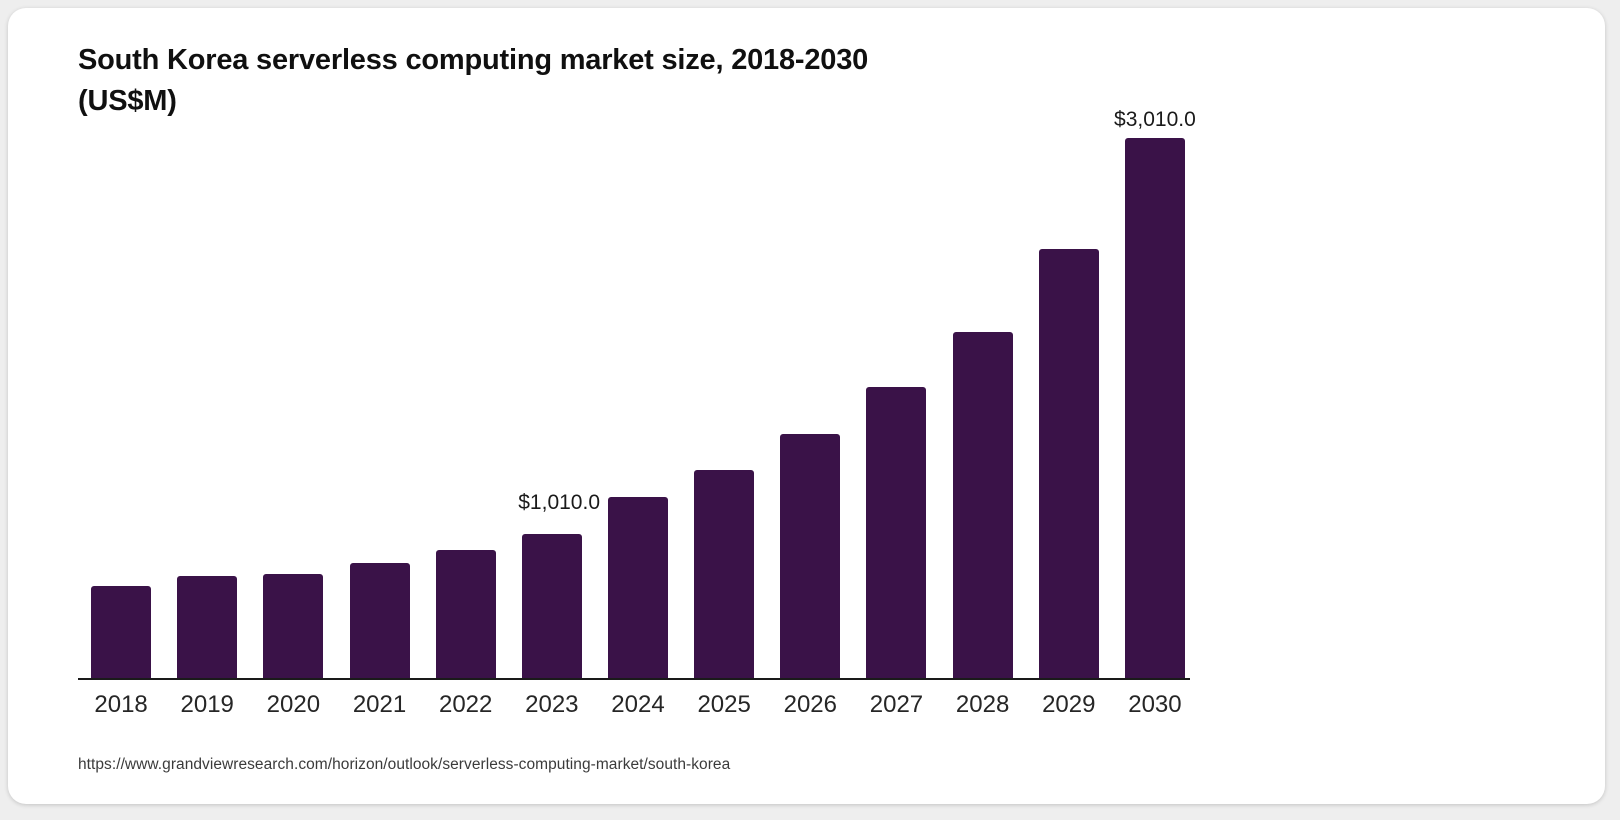 This screenshot has width=1620, height=820. Describe the element at coordinates (1155, 704) in the screenshot. I see `x-axis-tick-label: 2030` at that location.